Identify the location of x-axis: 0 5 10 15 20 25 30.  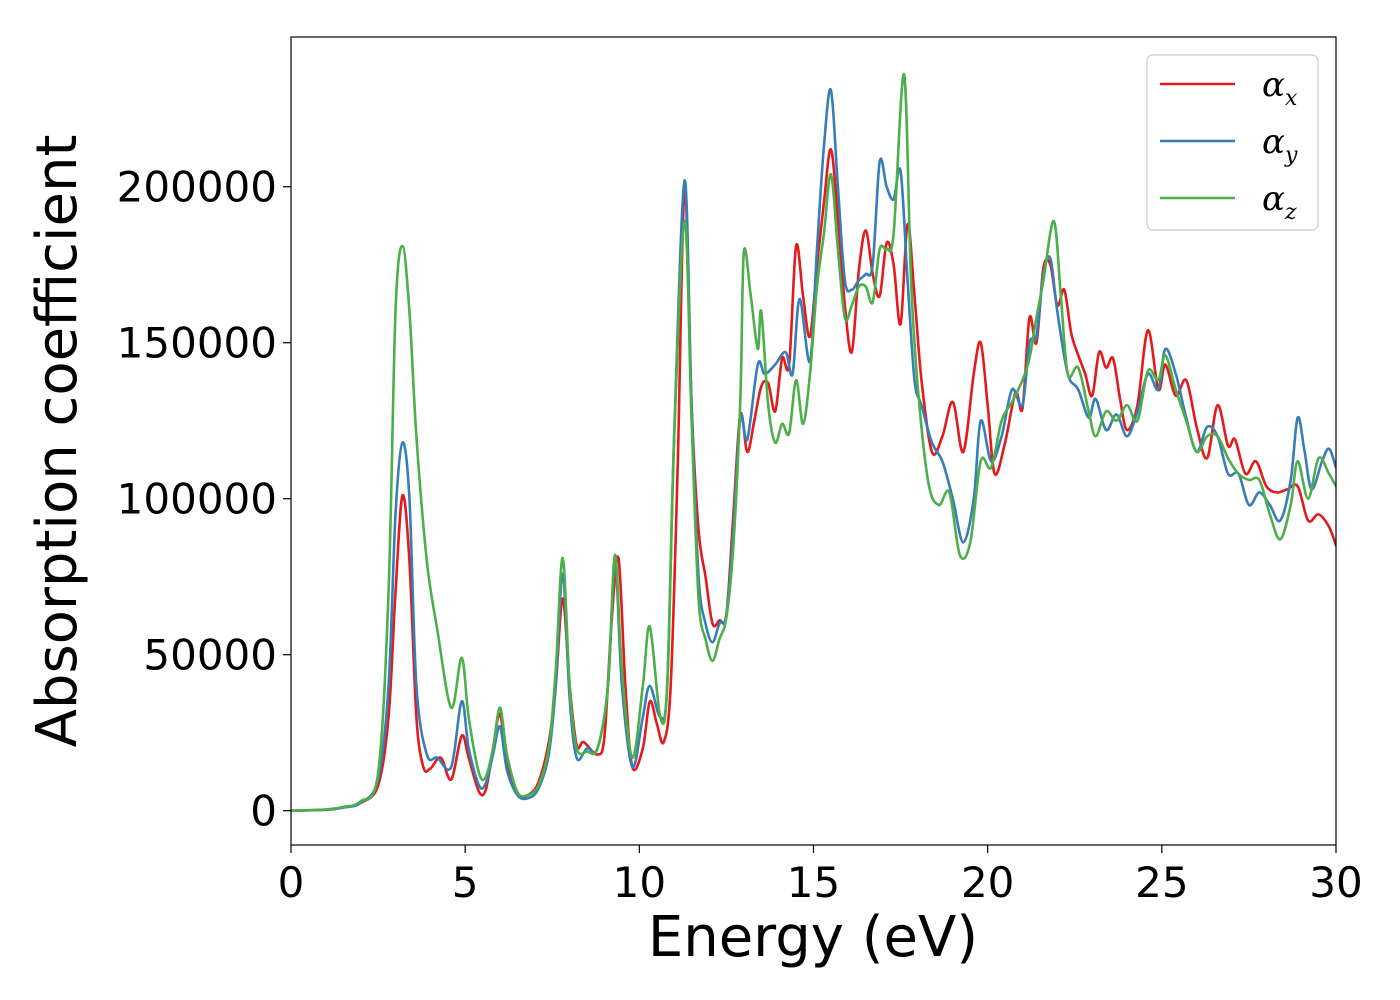
(820, 876).